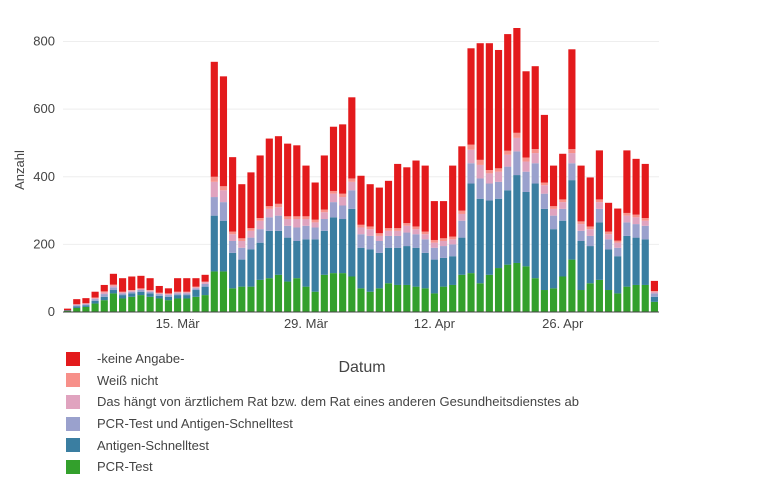 This screenshot has width=782, height=490. What do you see at coordinates (44, 176) in the screenshot?
I see `y-tick-label: 400` at bounding box center [44, 176].